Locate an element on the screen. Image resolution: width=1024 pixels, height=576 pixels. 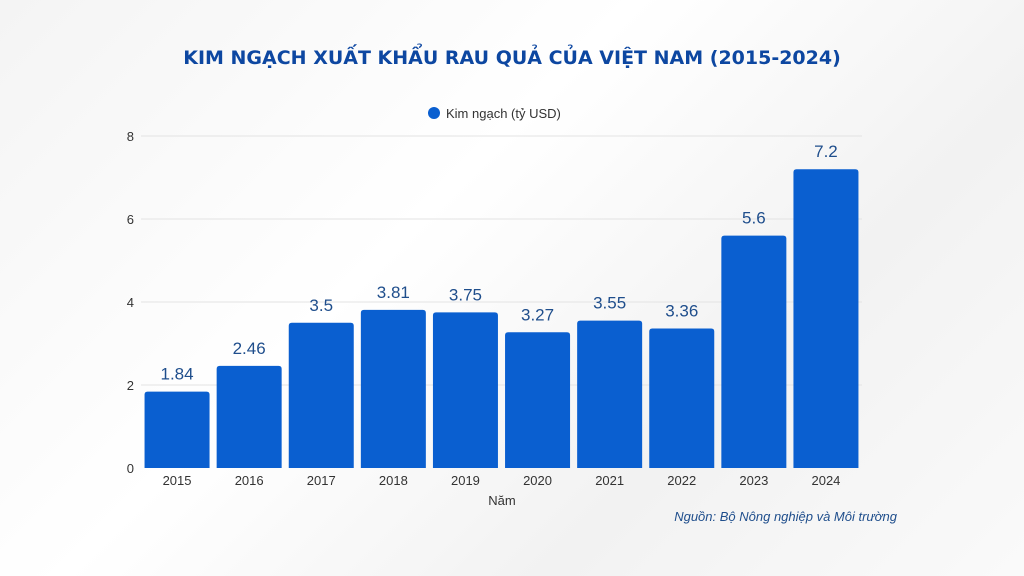
data-label-2021: 3.55 is located at coordinates (609, 303).